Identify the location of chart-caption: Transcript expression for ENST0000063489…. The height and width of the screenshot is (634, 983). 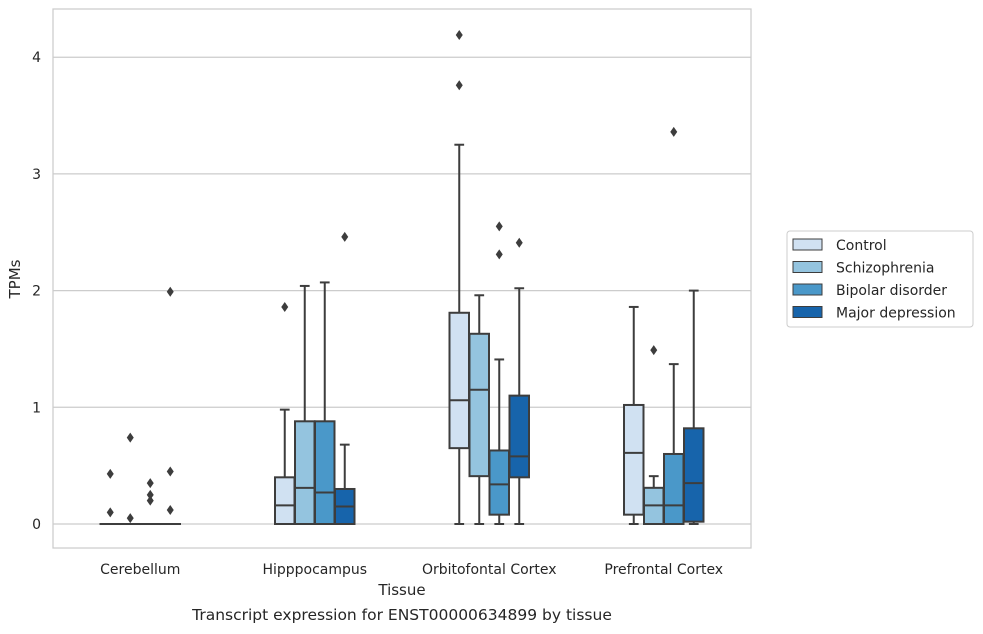
(402, 615).